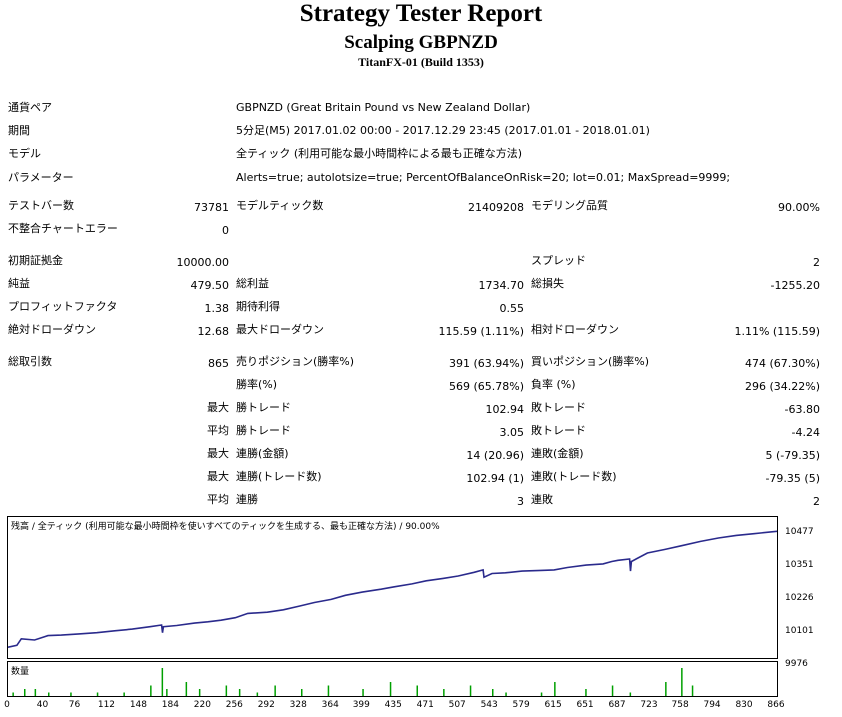 Image resolution: width=842 pixels, height=717 pixels. What do you see at coordinates (553, 705) in the screenshot?
I see `x-tick-label: 615` at bounding box center [553, 705].